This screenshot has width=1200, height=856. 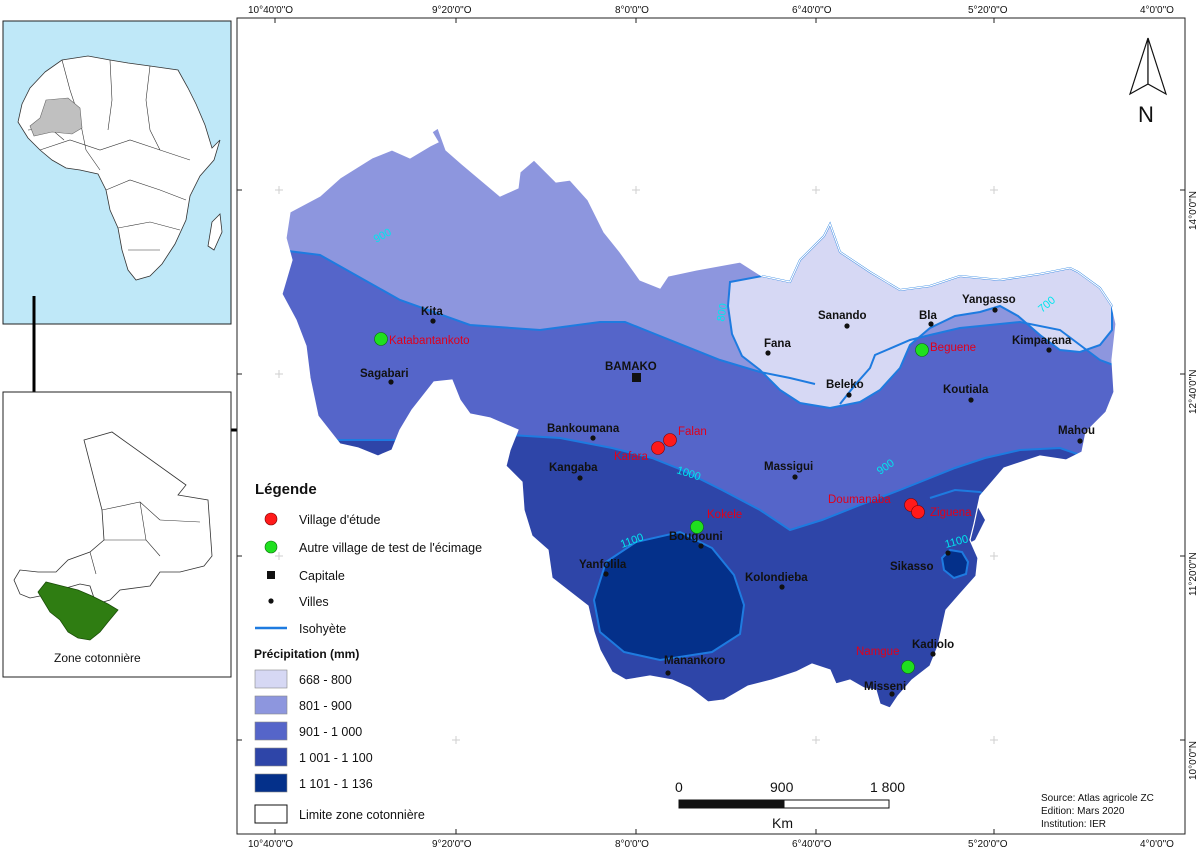 What do you see at coordinates (971, 400) in the screenshot?
I see `city-dot-koutiala` at bounding box center [971, 400].